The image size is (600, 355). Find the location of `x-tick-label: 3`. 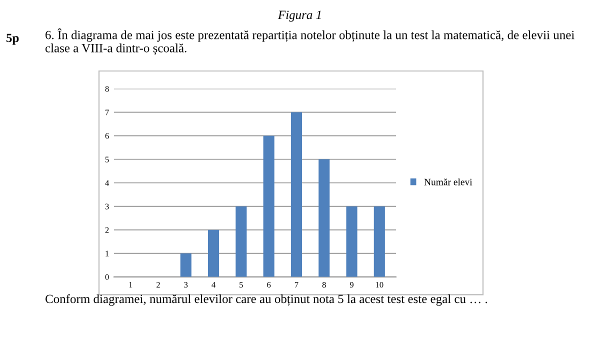

x-tick-label: 3 is located at coordinates (186, 285).